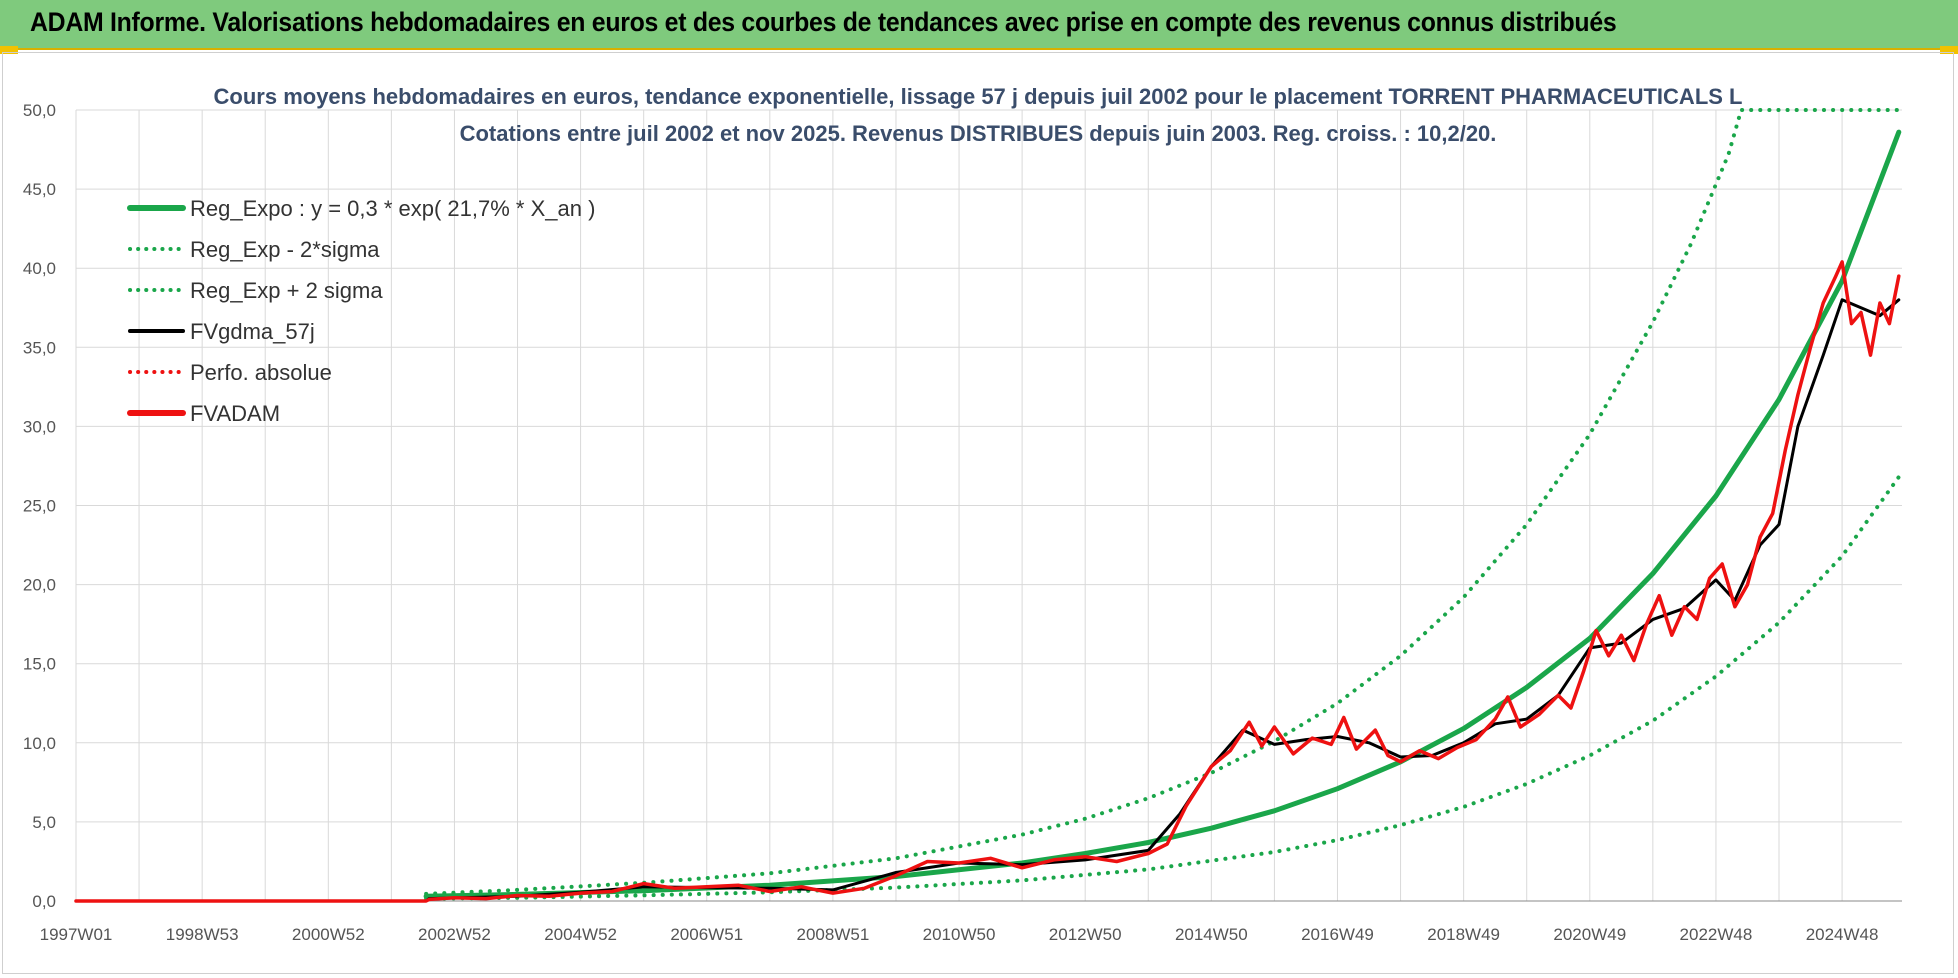  I want to click on x-tick-label: 2004W52, so click(580, 934).